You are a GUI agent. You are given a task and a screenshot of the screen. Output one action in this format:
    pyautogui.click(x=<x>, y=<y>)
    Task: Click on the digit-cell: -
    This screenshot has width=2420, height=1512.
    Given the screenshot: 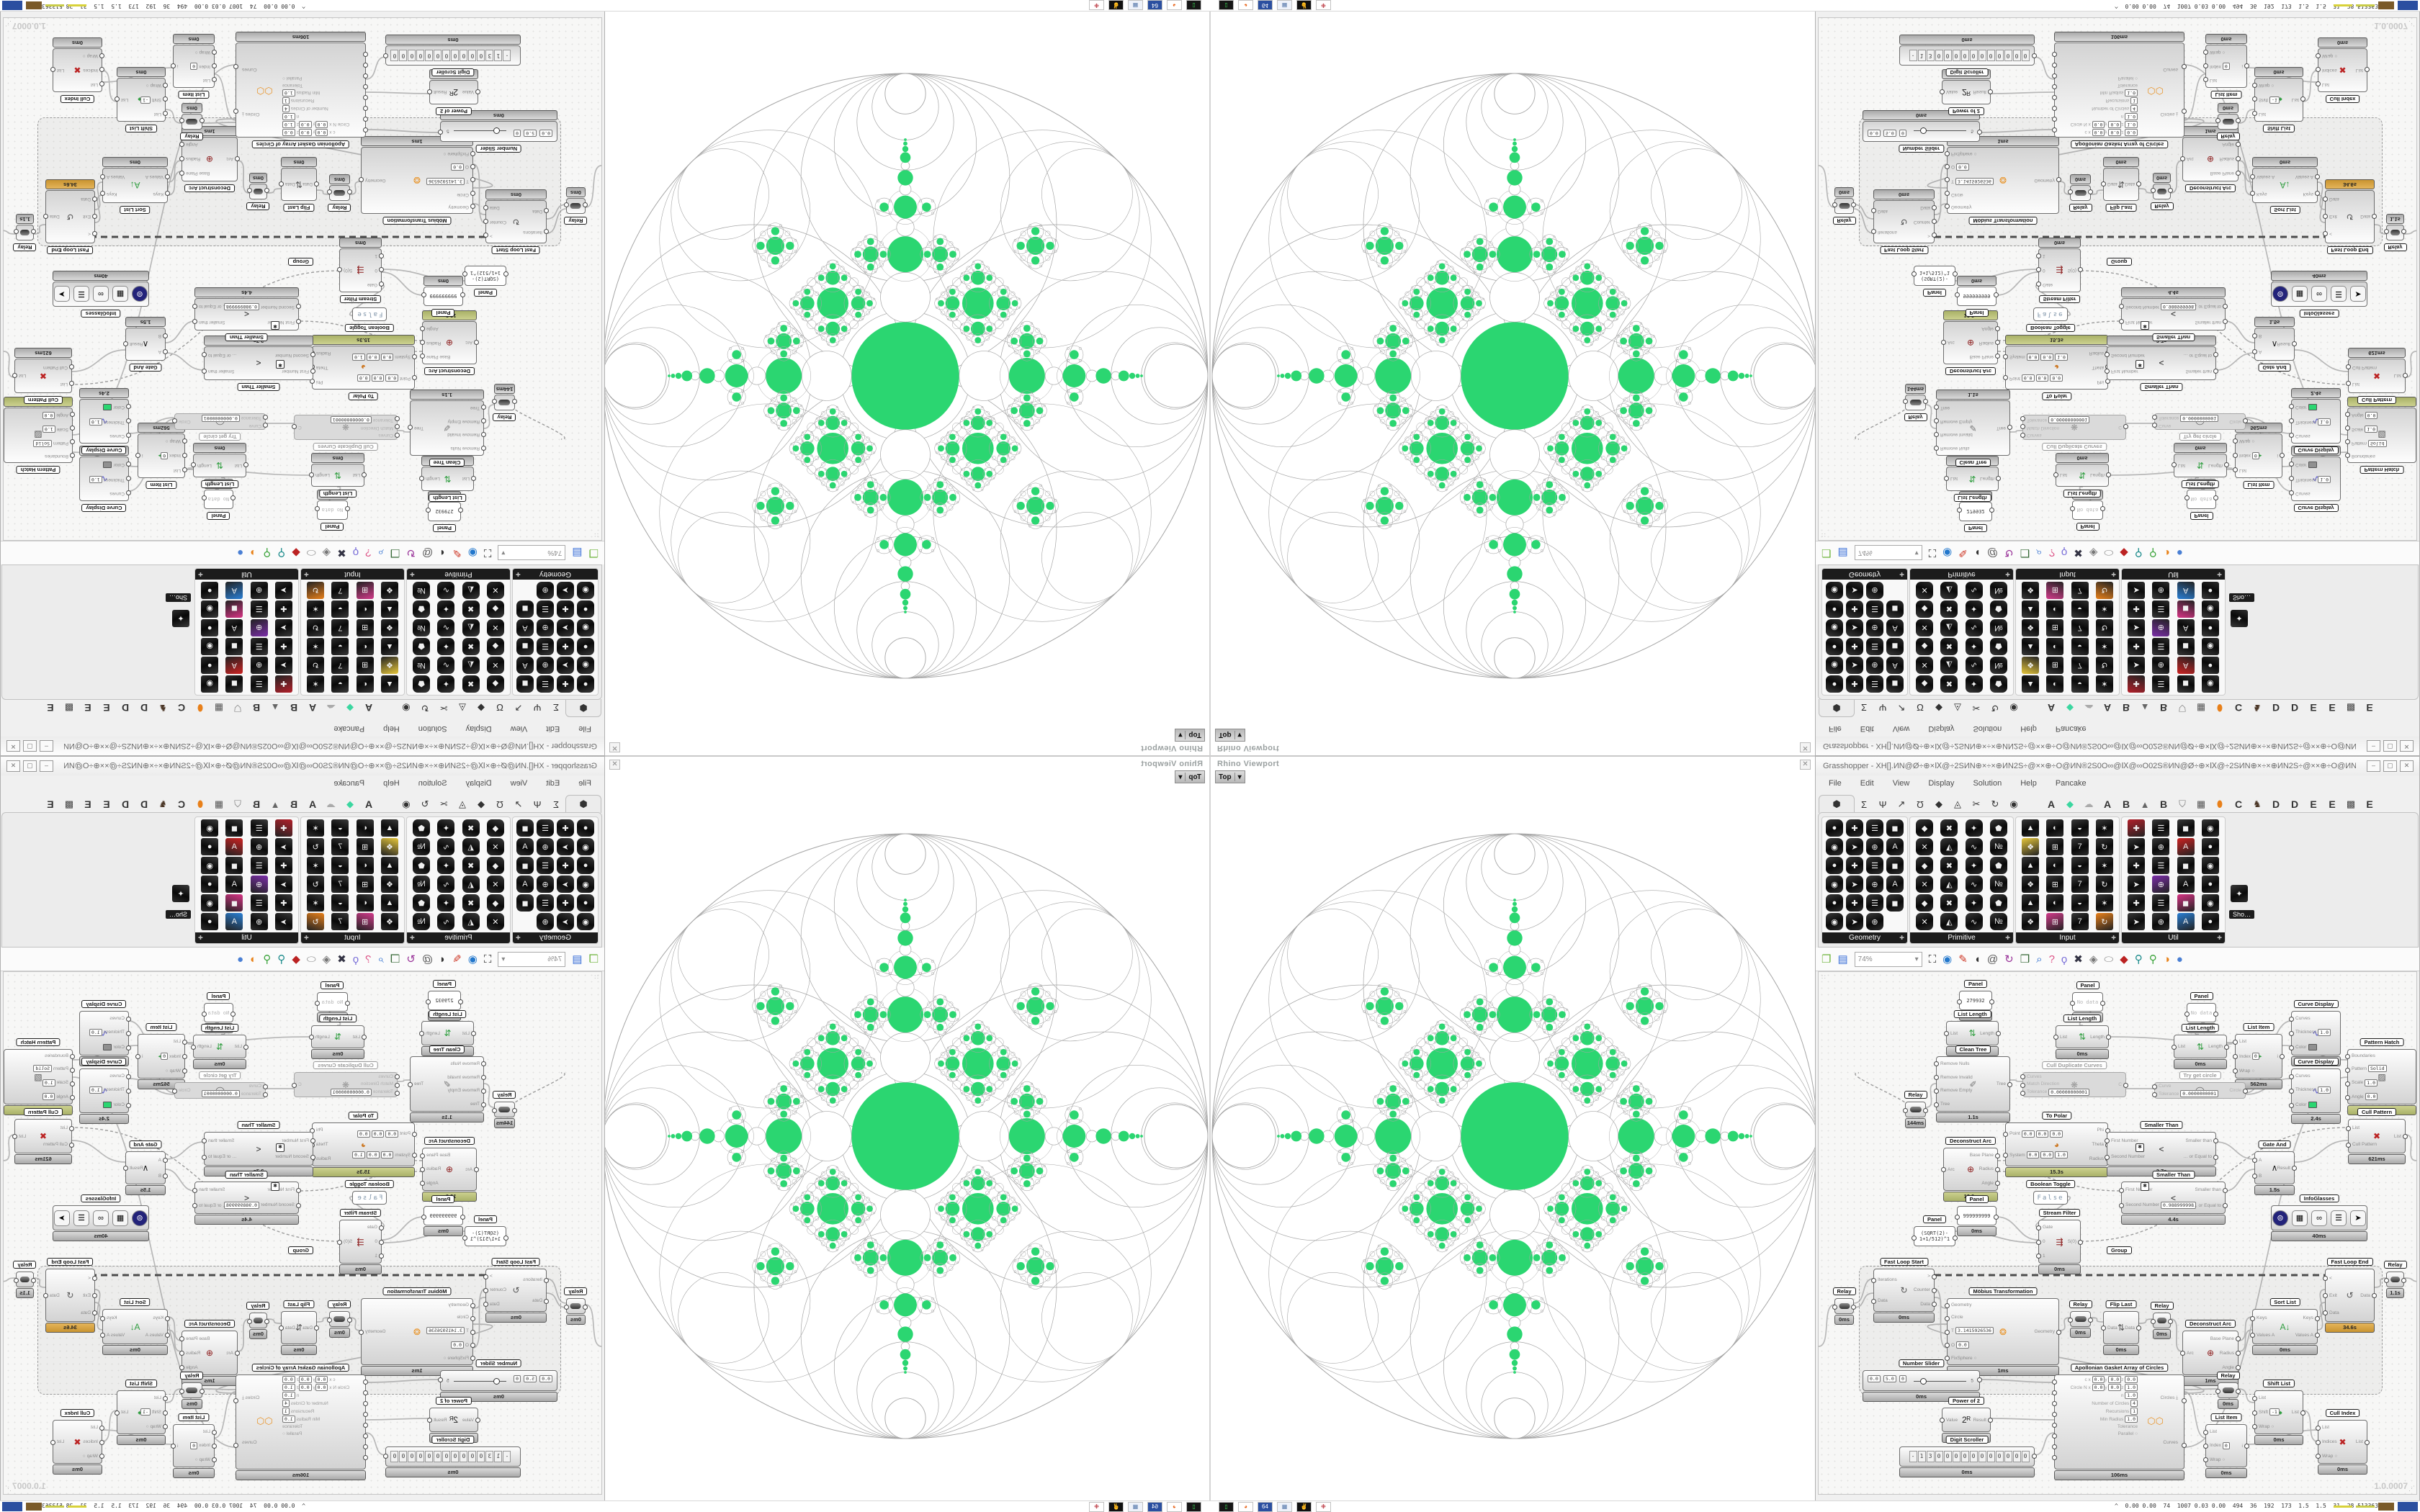 What is the action you would take?
    pyautogui.click(x=1913, y=1456)
    